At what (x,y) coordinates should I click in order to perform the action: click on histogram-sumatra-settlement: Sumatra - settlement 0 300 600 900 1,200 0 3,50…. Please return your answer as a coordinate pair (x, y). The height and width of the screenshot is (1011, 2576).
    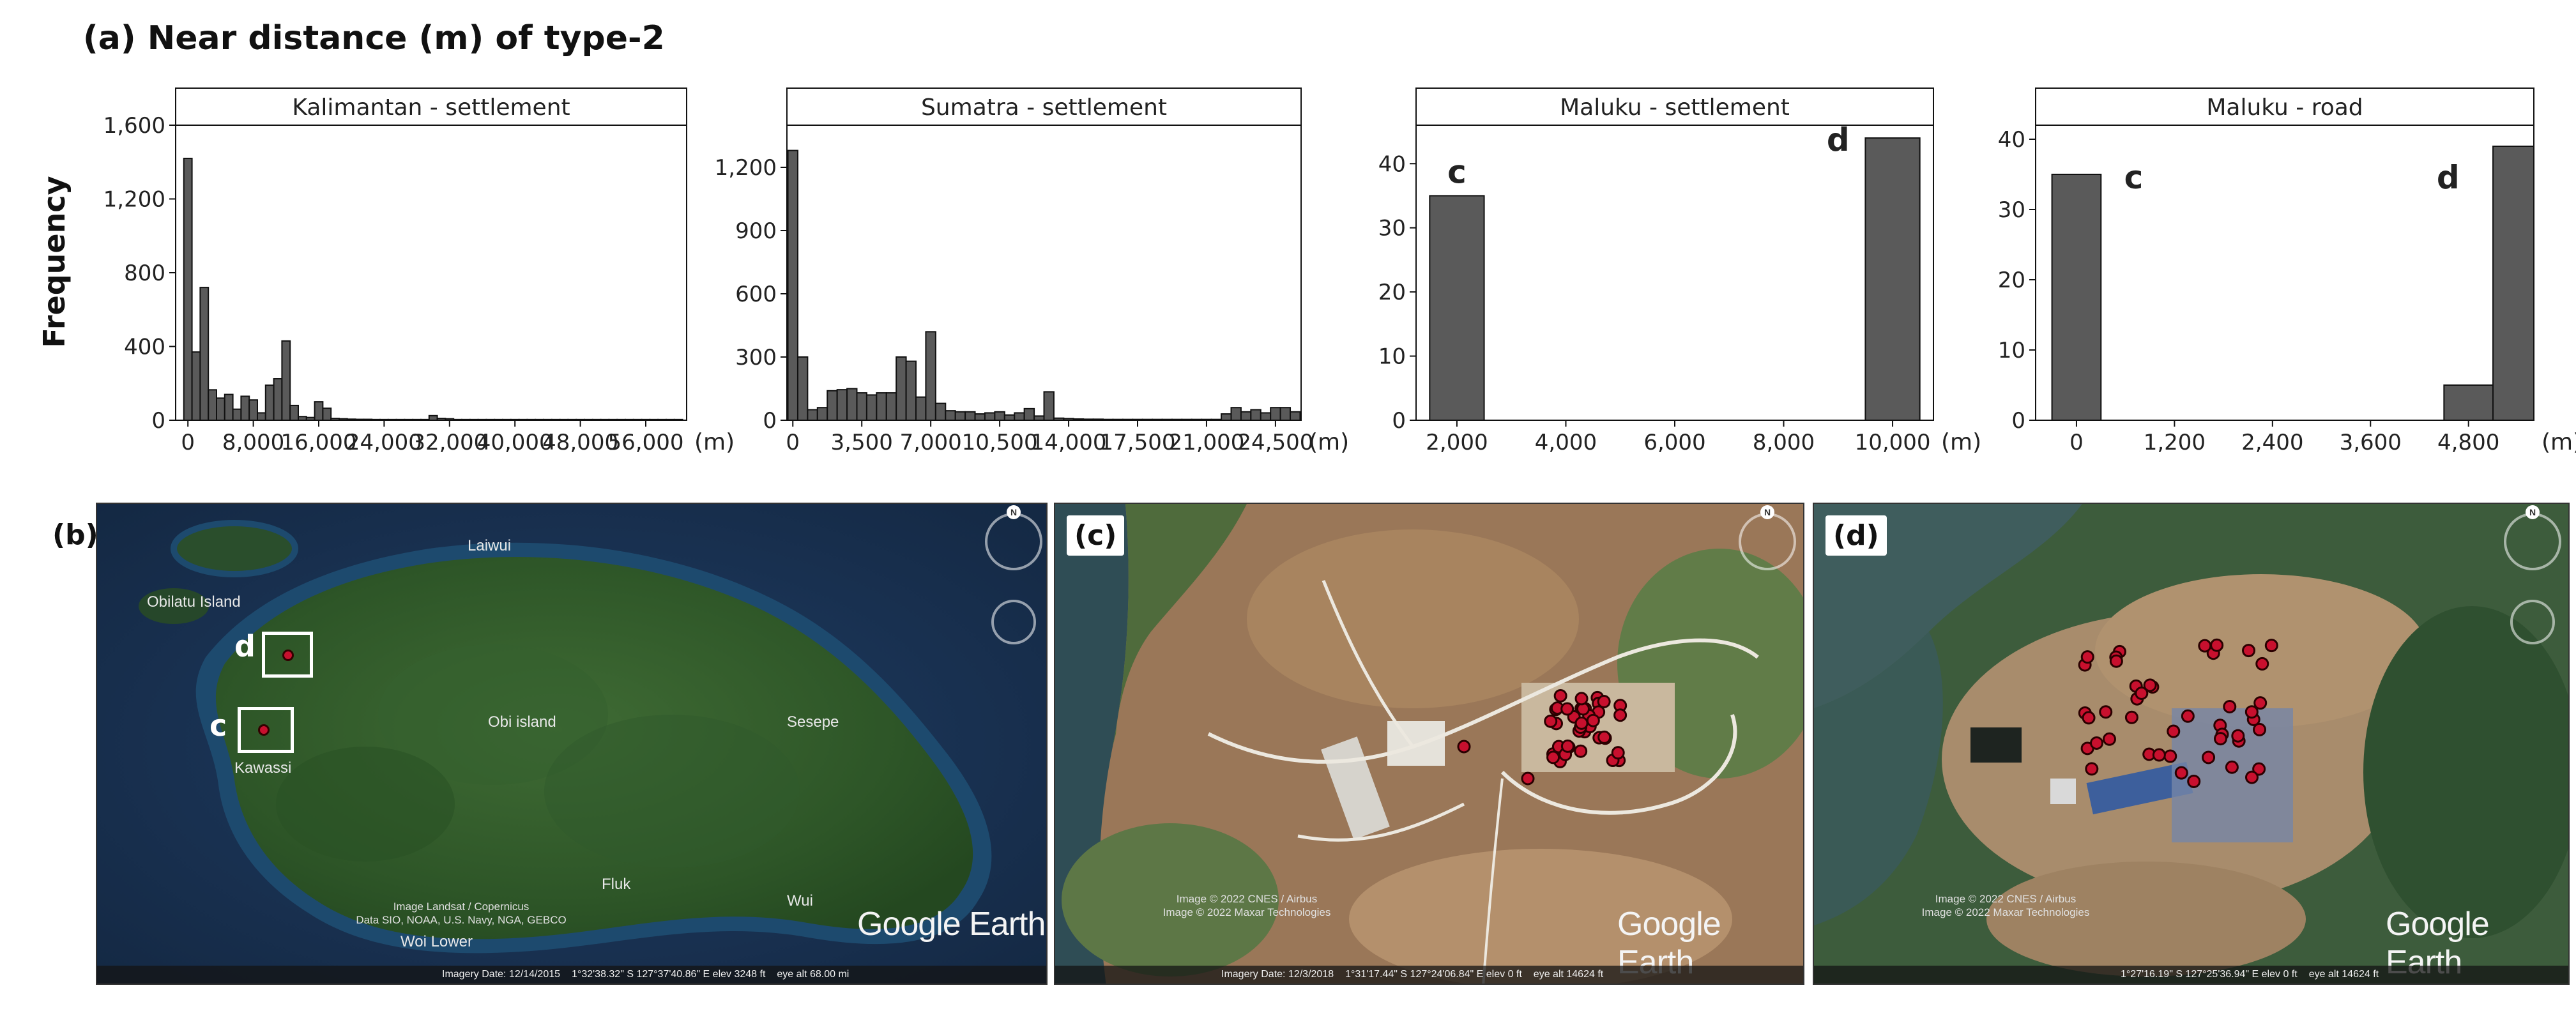
    Looking at the image, I should click on (1032, 271).